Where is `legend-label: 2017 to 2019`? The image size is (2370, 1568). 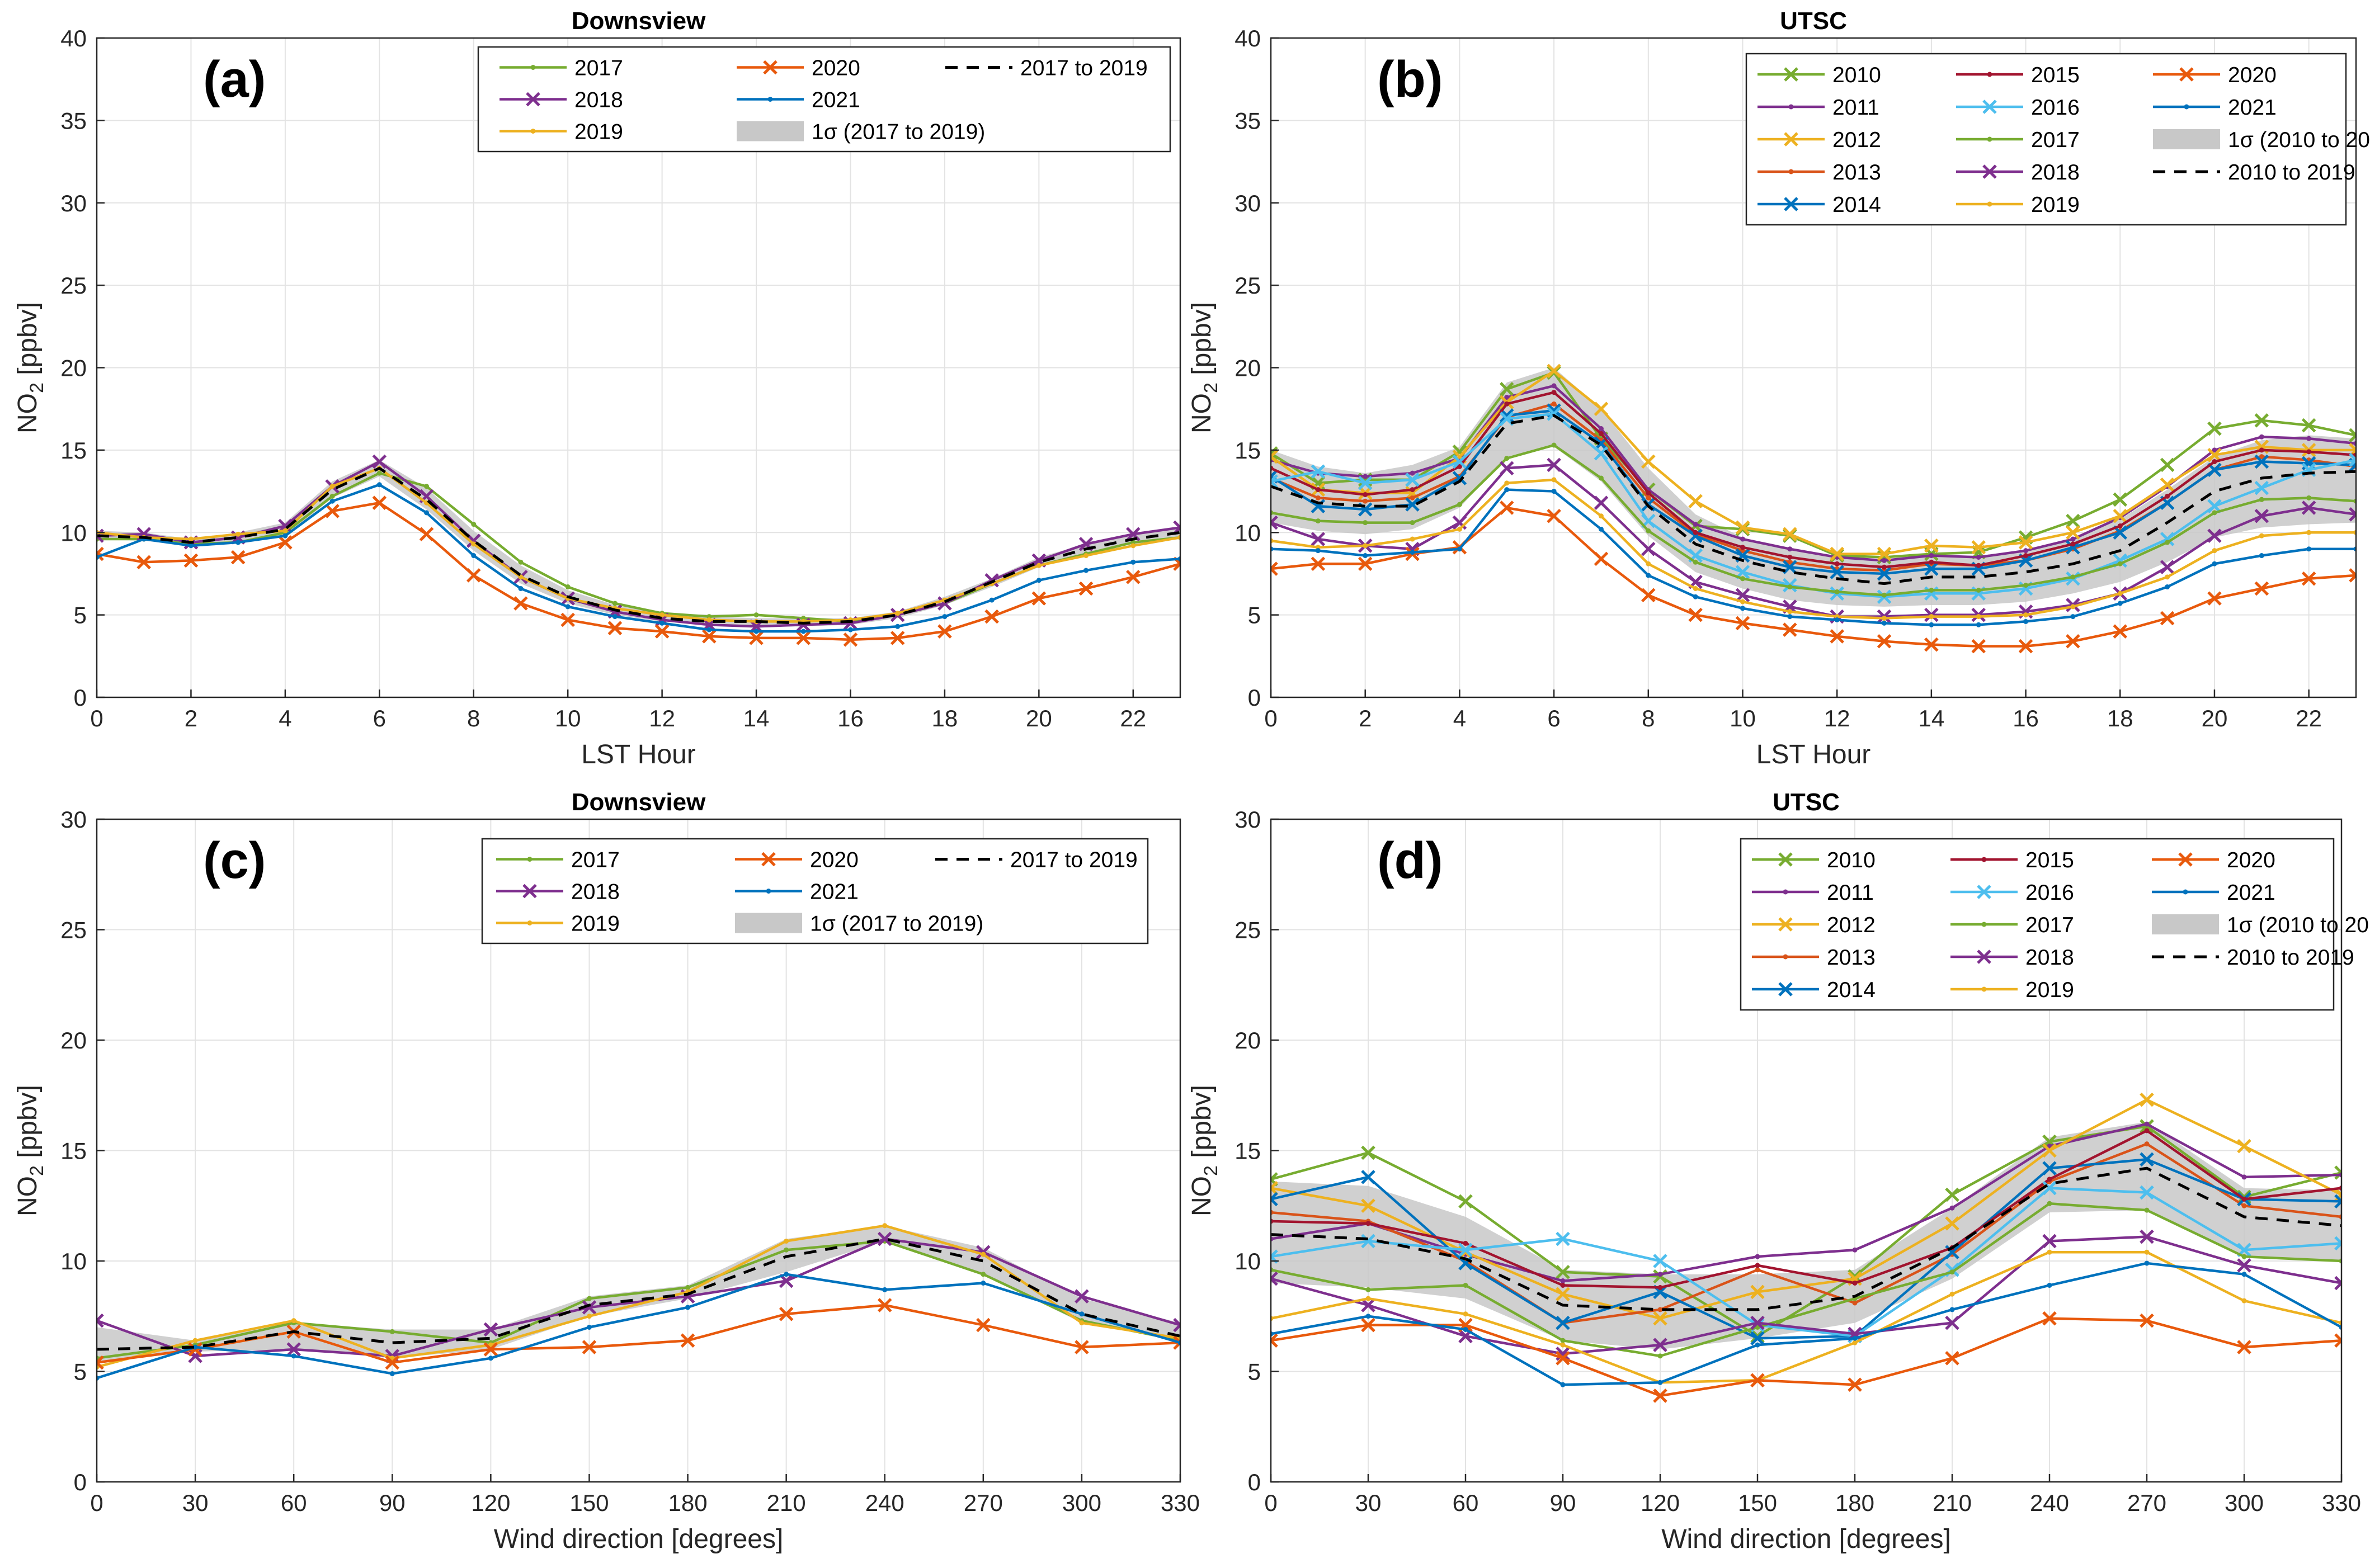
legend-label: 2017 to 2019 is located at coordinates (1084, 68).